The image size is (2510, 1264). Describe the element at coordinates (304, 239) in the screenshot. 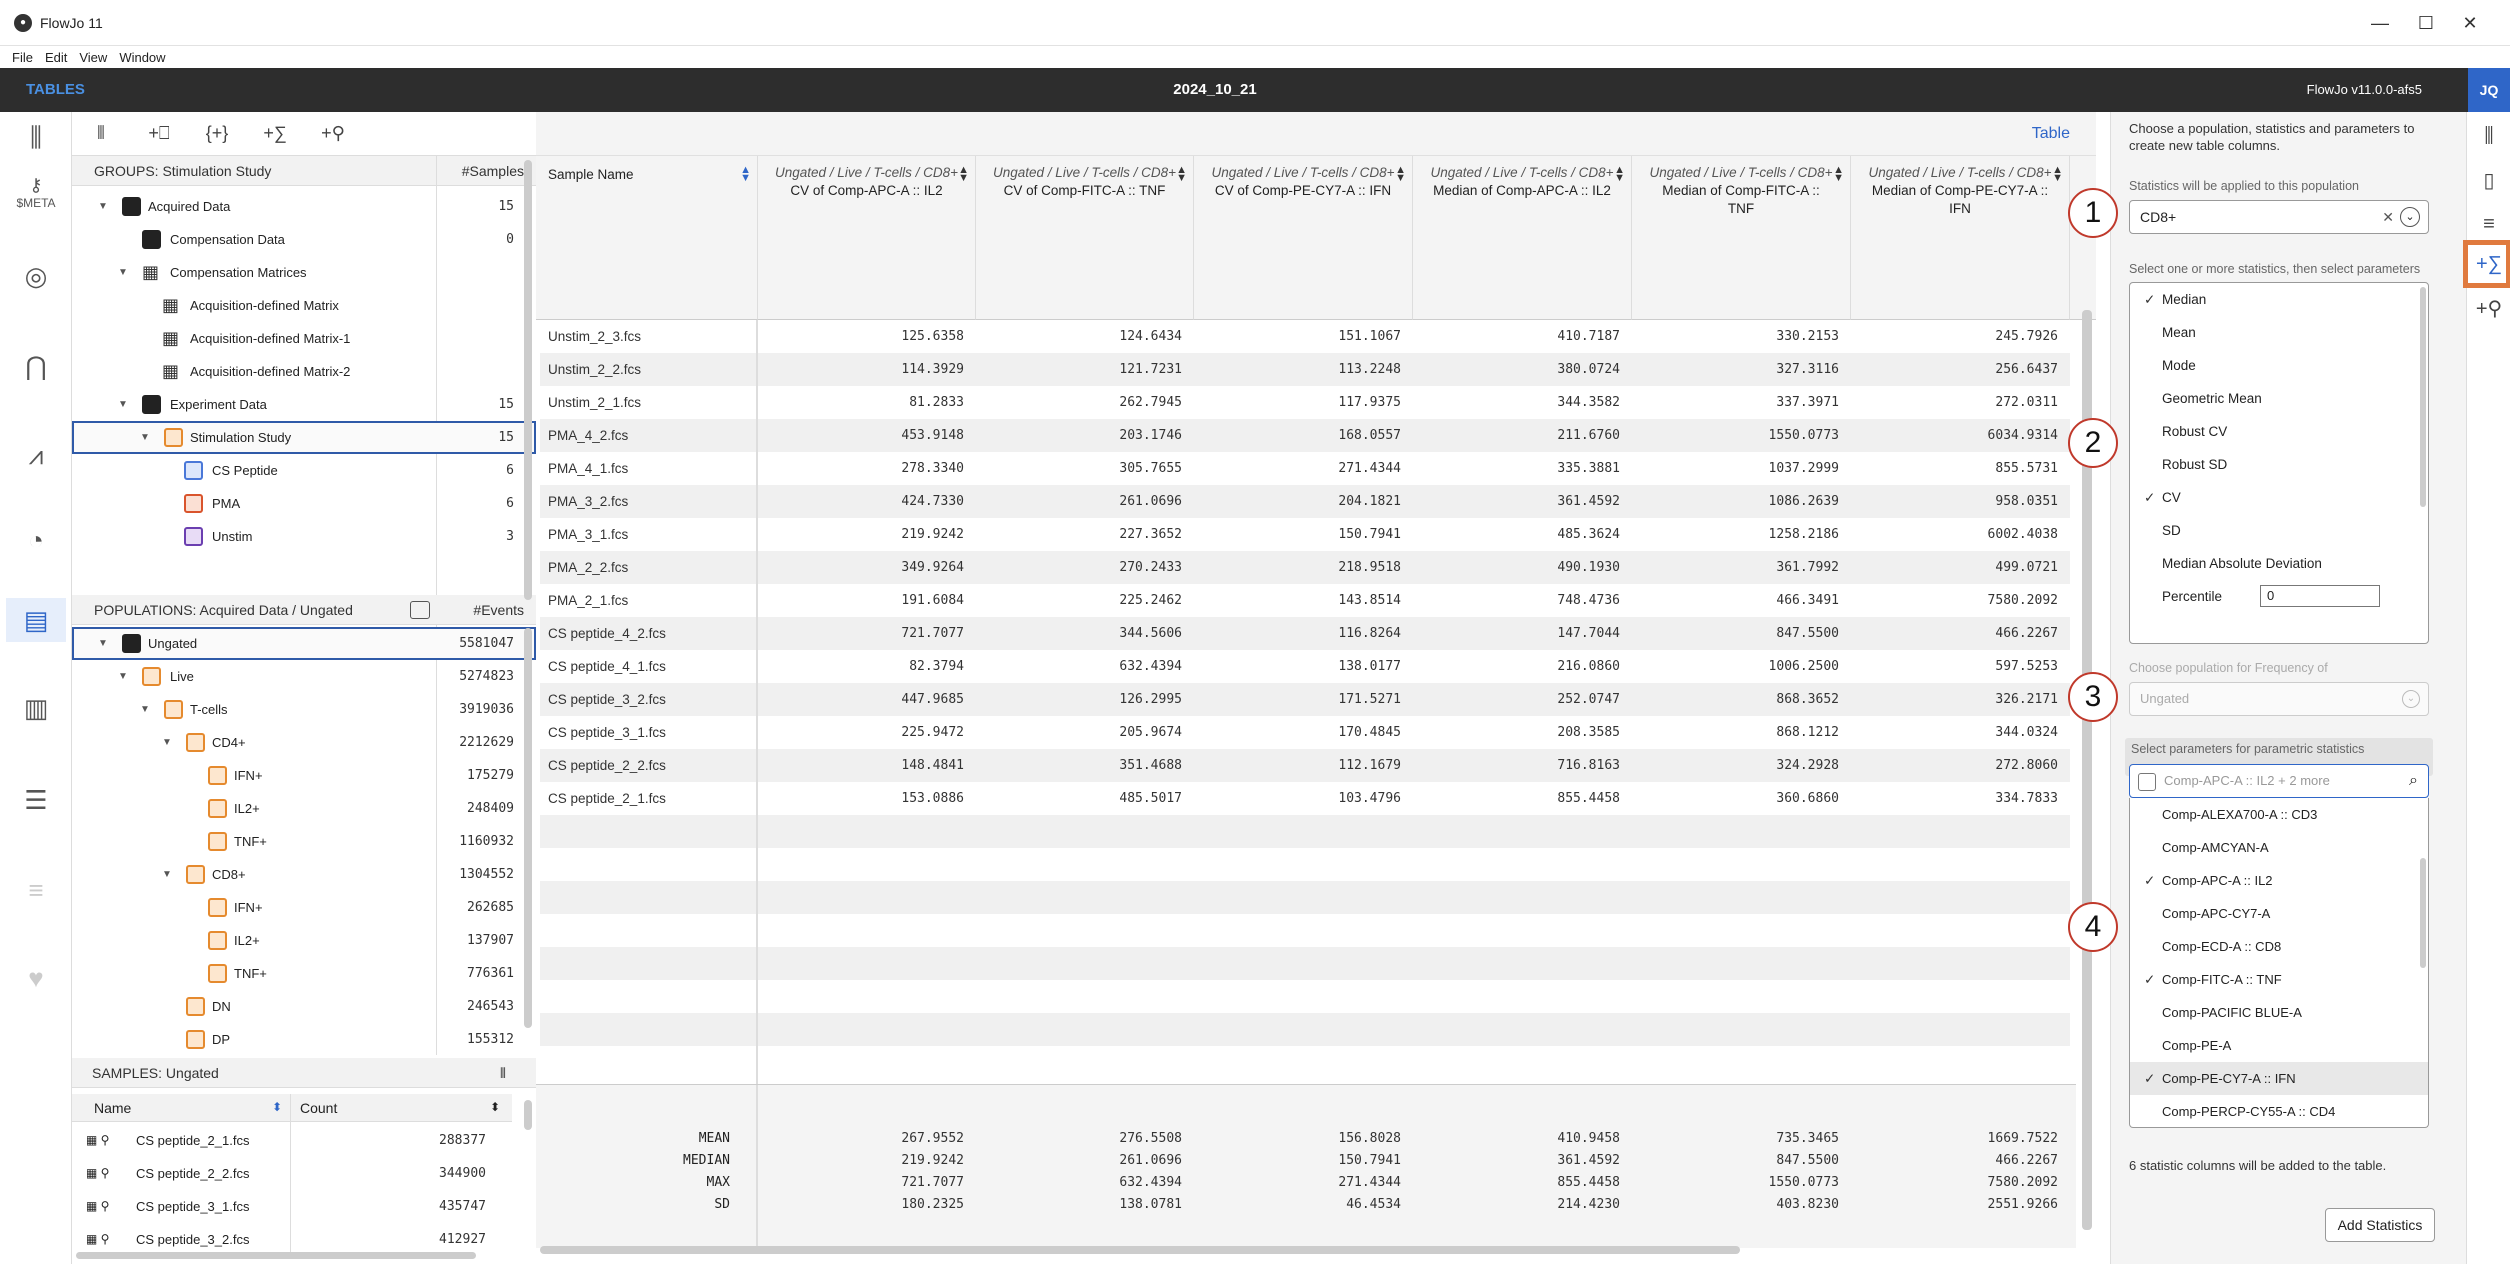

I see `group-row: Compensation Data 0` at that location.